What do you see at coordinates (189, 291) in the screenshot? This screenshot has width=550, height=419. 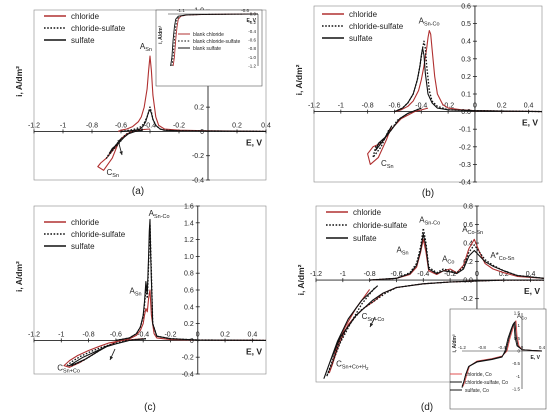 I see `y-tick-label: 0.6` at bounding box center [189, 291].